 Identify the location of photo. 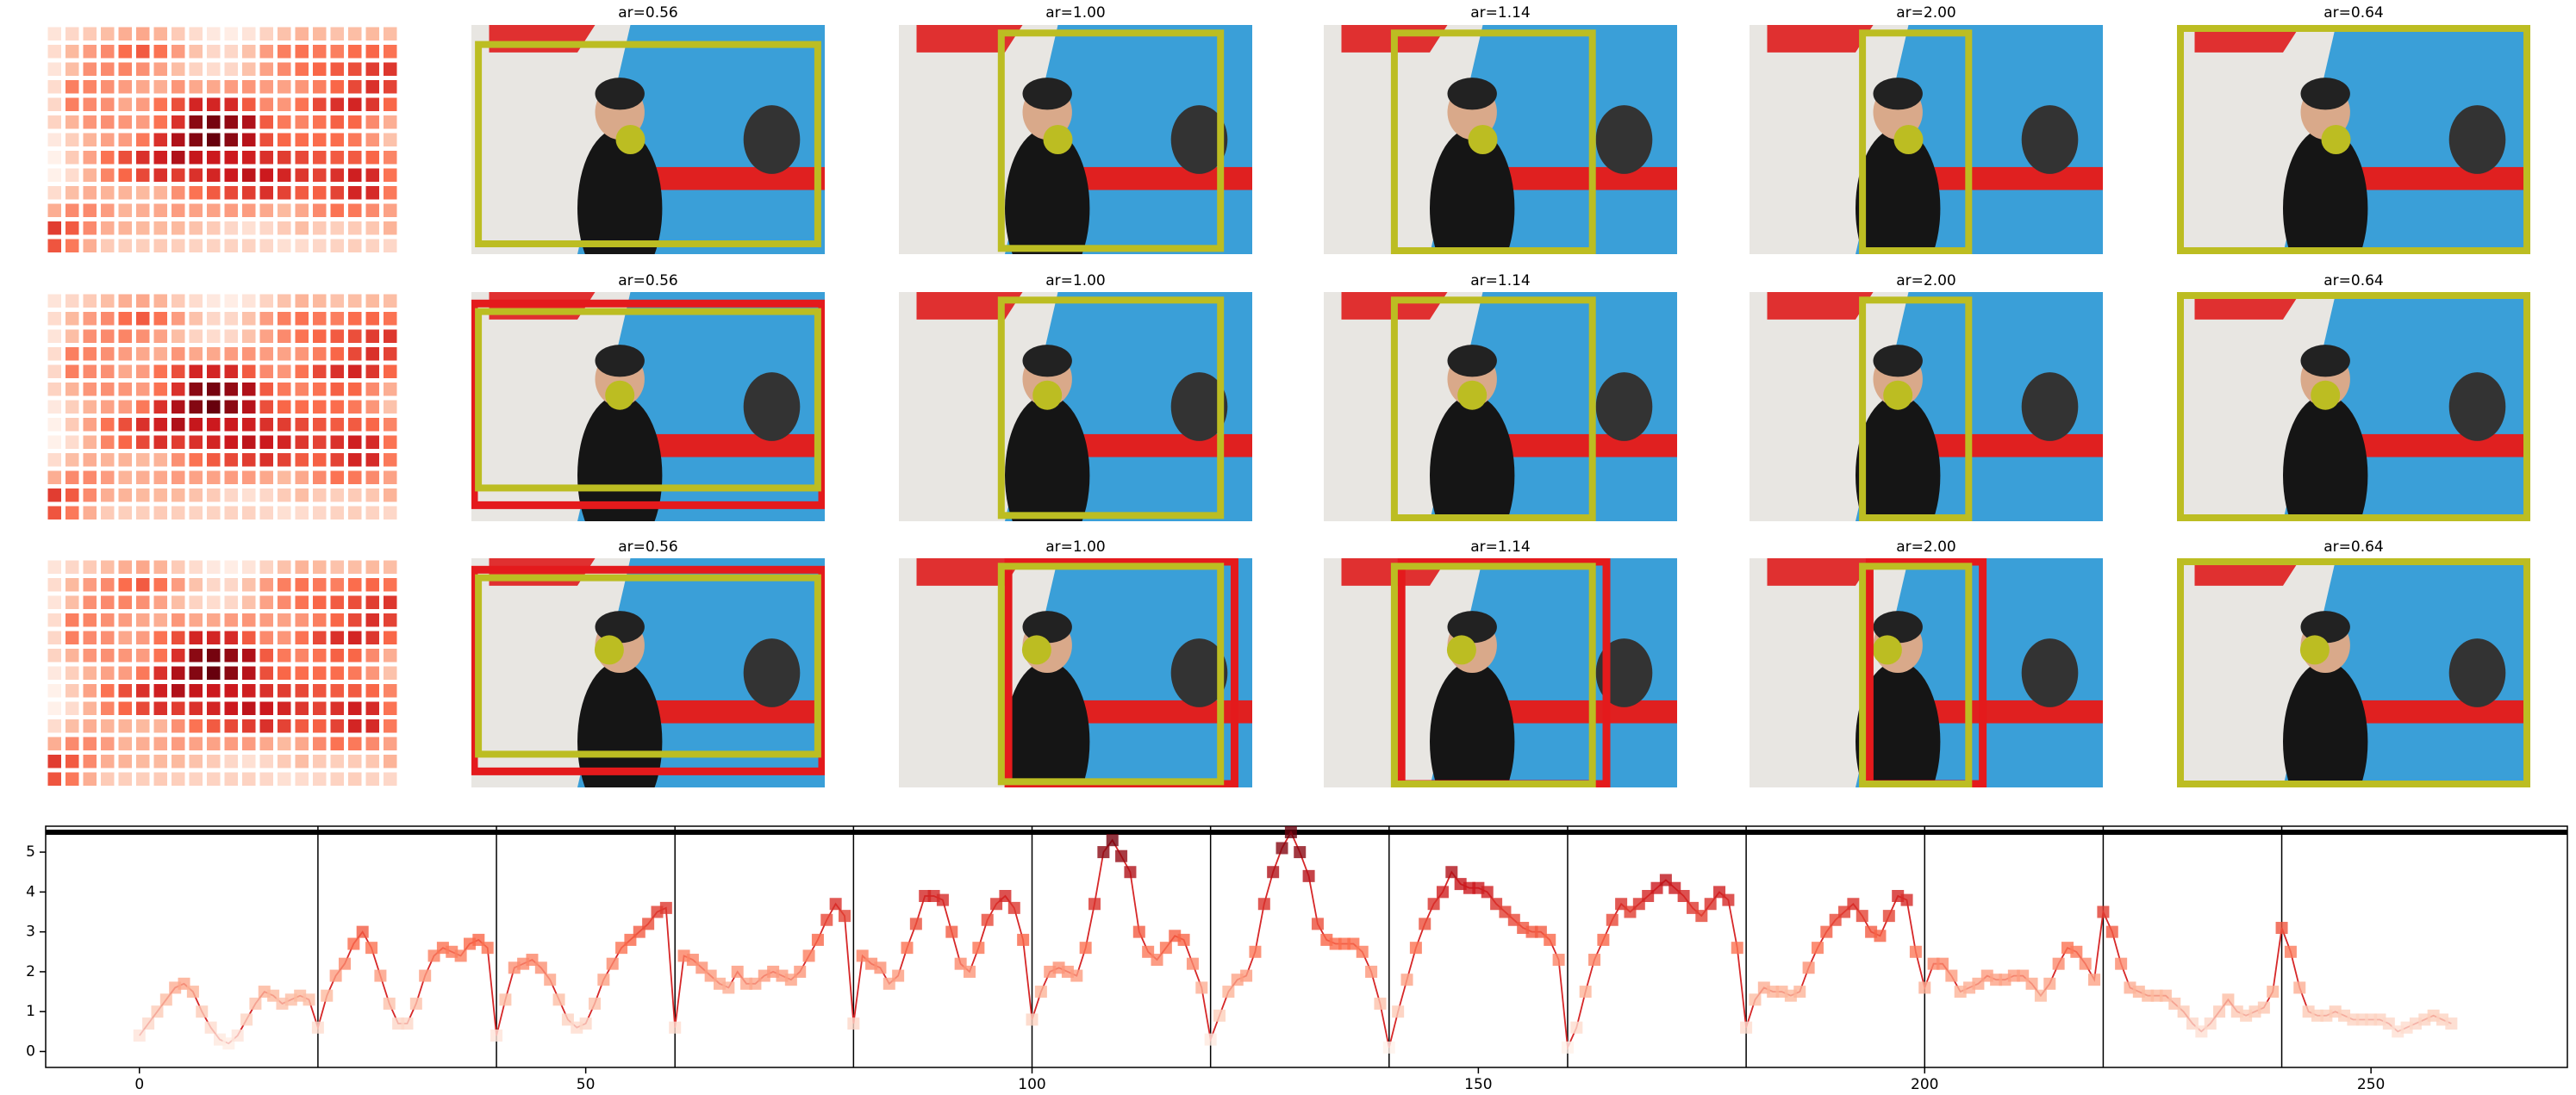
(1075, 139).